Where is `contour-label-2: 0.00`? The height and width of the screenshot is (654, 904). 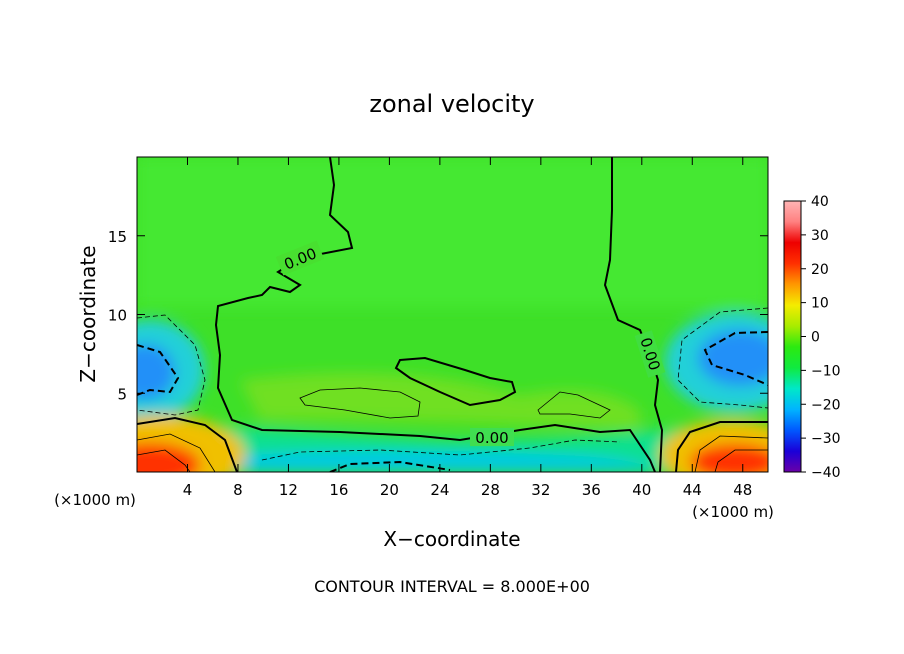 contour-label-2: 0.00 is located at coordinates (491, 438).